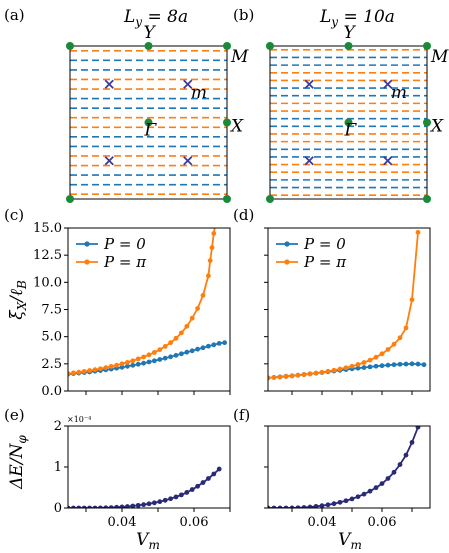 The width and height of the screenshot is (449, 553). What do you see at coordinates (194, 522) in the screenshot?
I see `x-tick-label: 0.06` at bounding box center [194, 522].